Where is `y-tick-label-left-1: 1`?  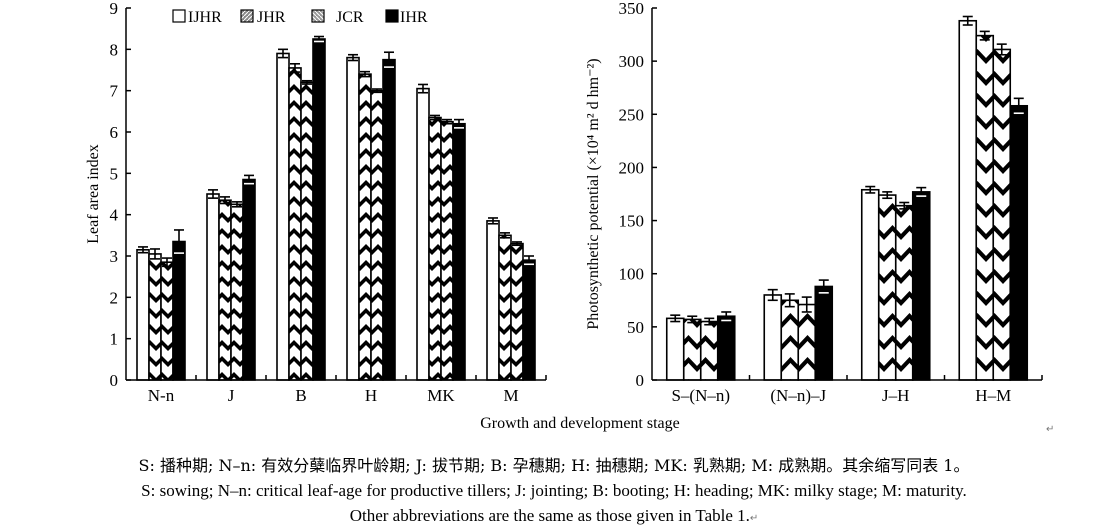 y-tick-label-left-1: 1 is located at coordinates (114, 339).